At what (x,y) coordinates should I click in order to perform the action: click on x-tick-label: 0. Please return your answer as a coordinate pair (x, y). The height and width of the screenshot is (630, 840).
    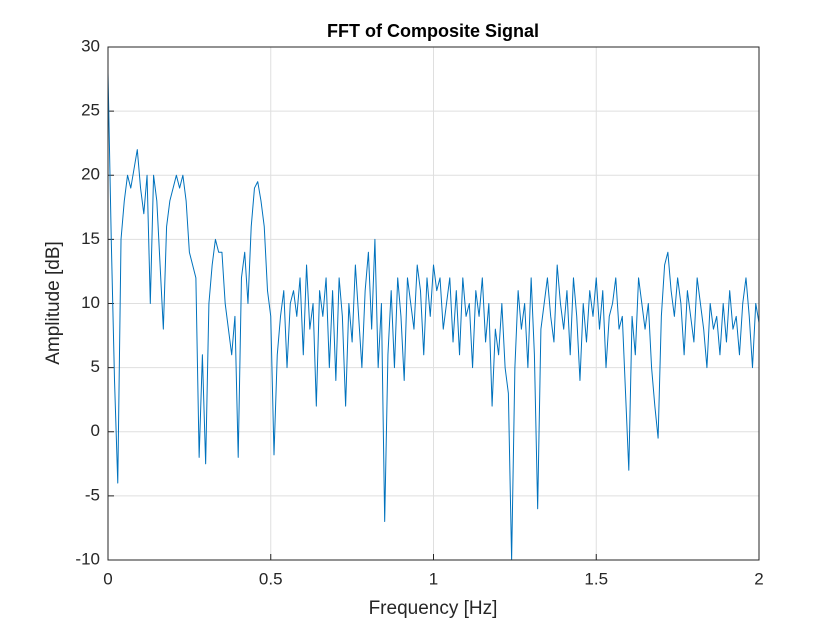
    Looking at the image, I should click on (107, 578).